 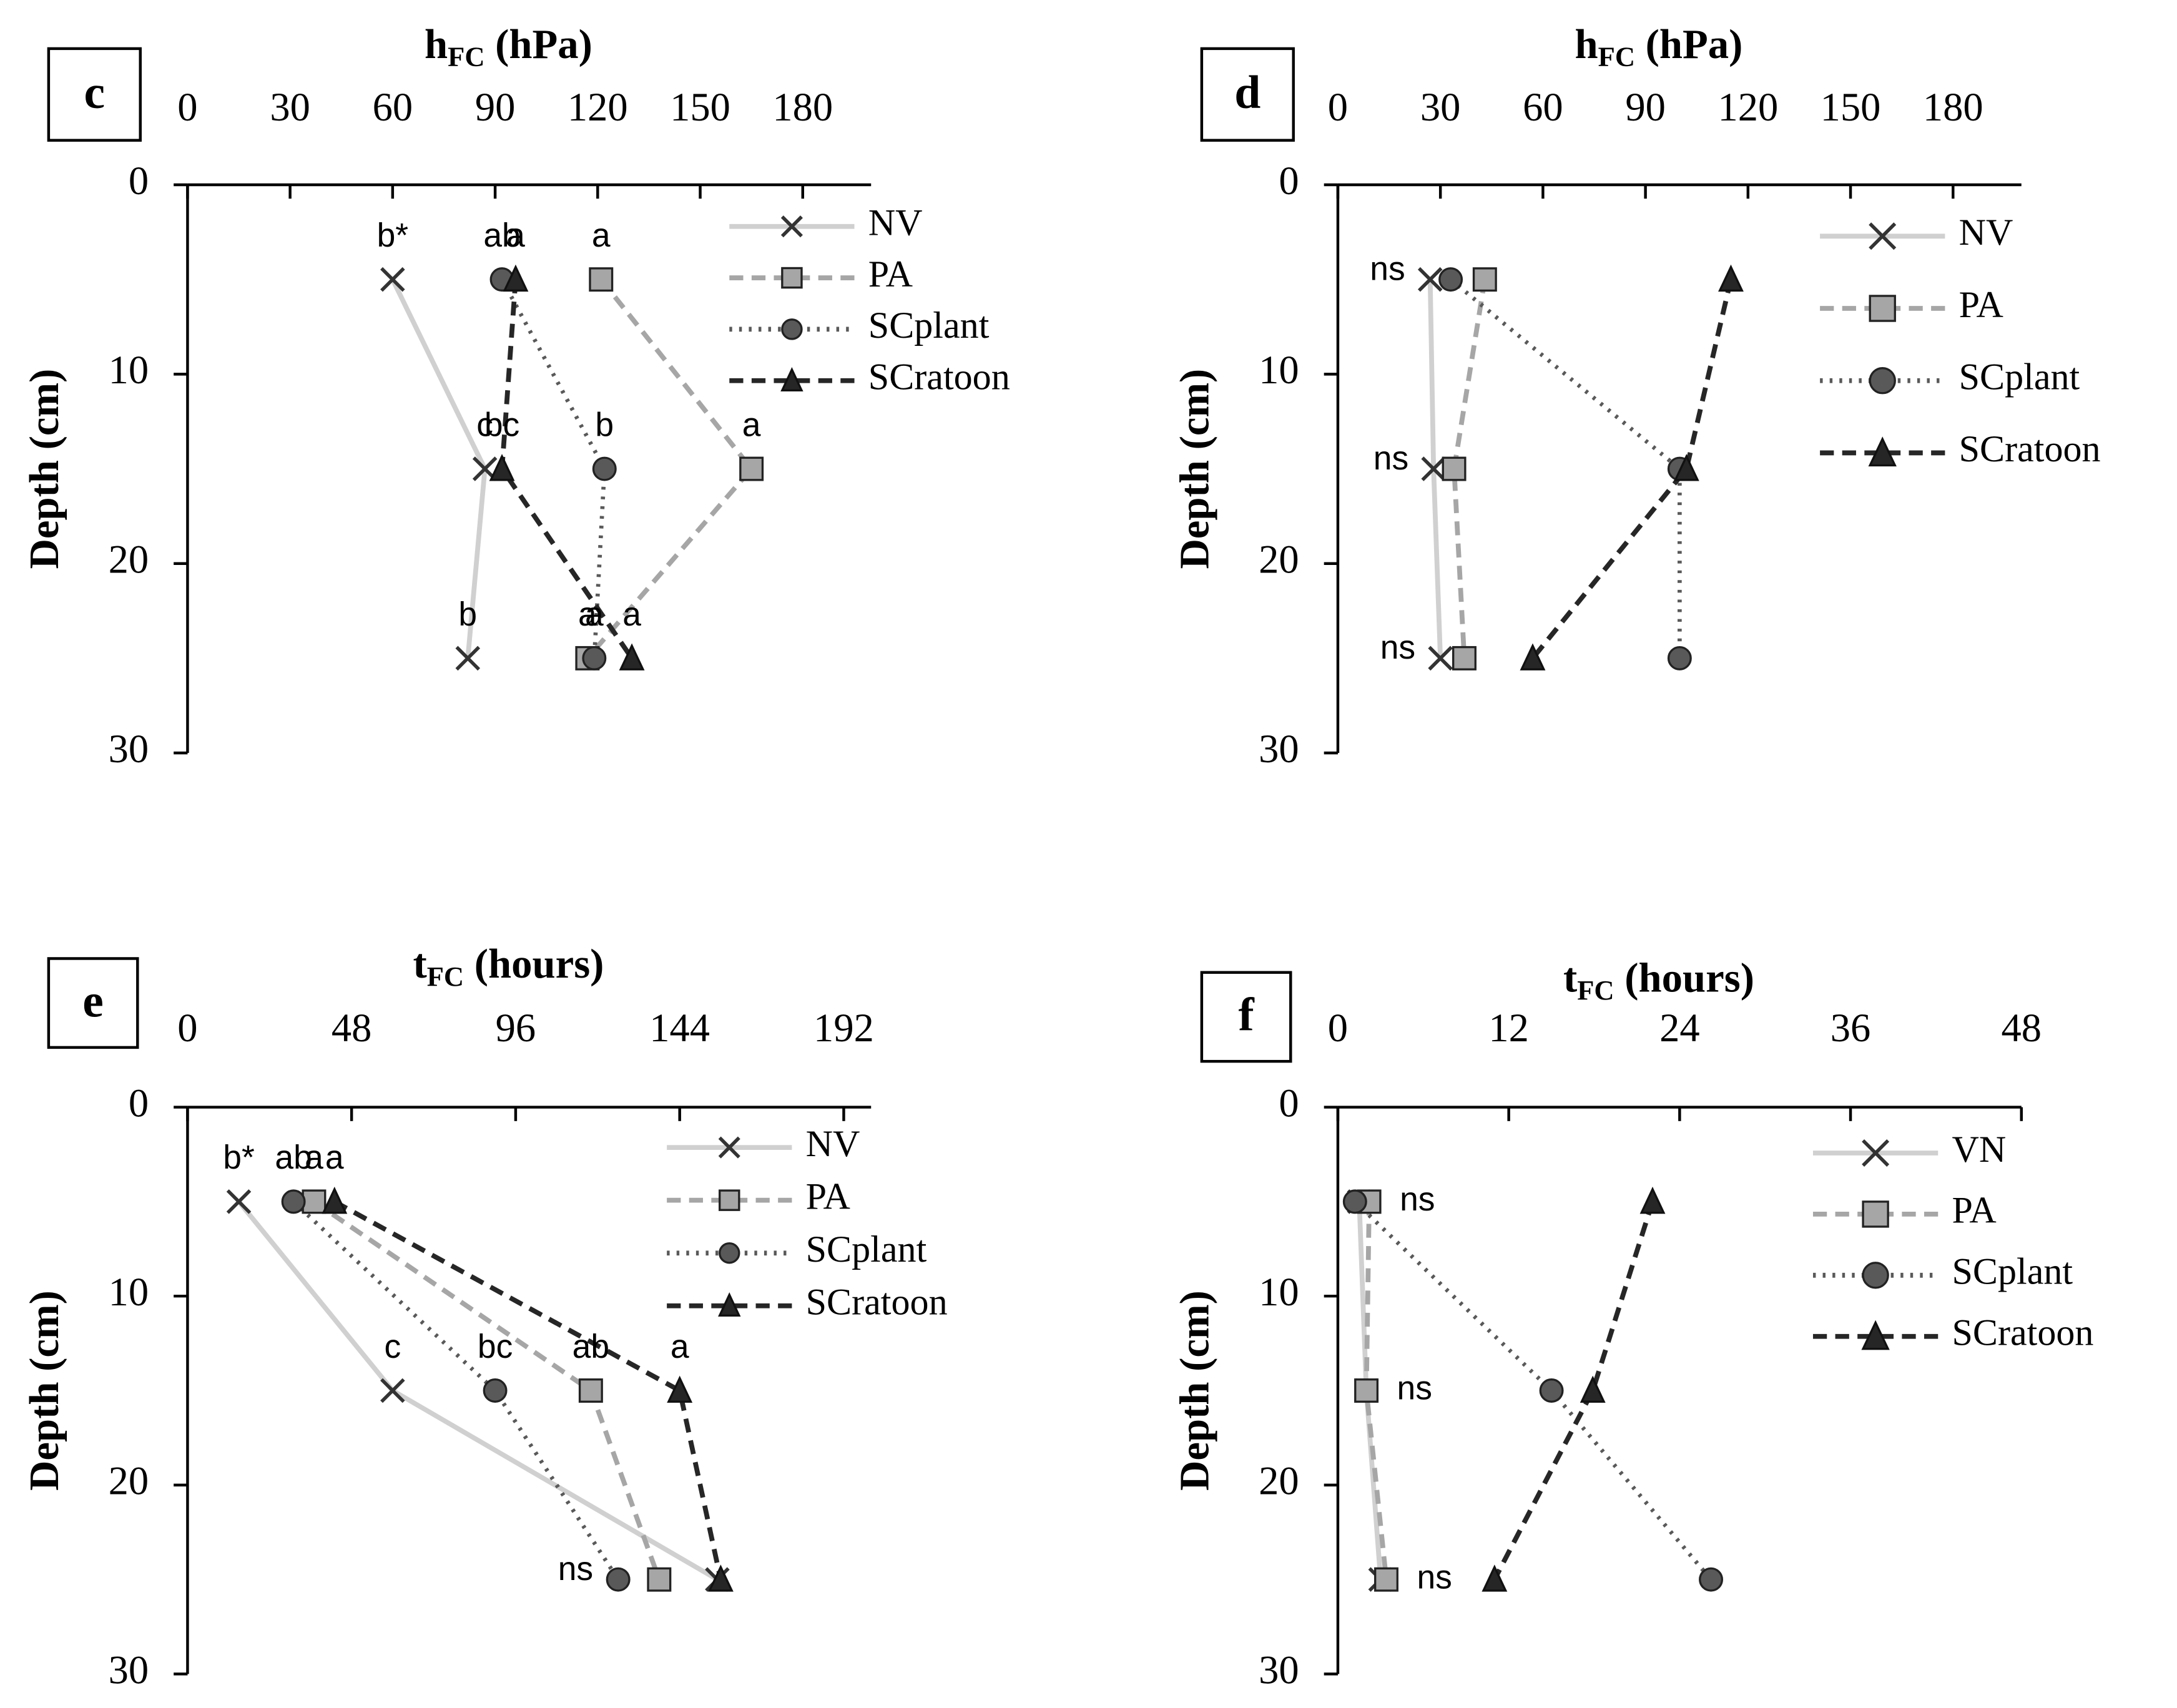 What do you see at coordinates (1953, 106) in the screenshot?
I see `x-tick-label: 180` at bounding box center [1953, 106].